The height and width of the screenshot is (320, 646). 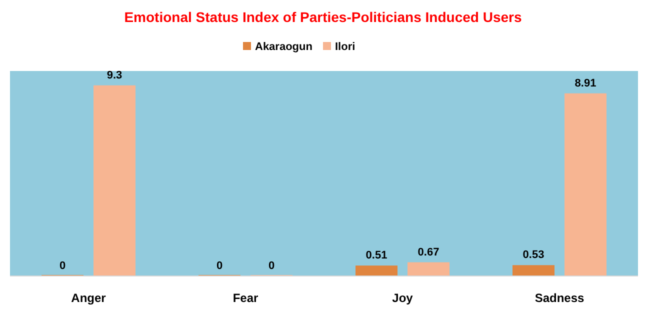 I want to click on data-label: 0.53, so click(x=533, y=255).